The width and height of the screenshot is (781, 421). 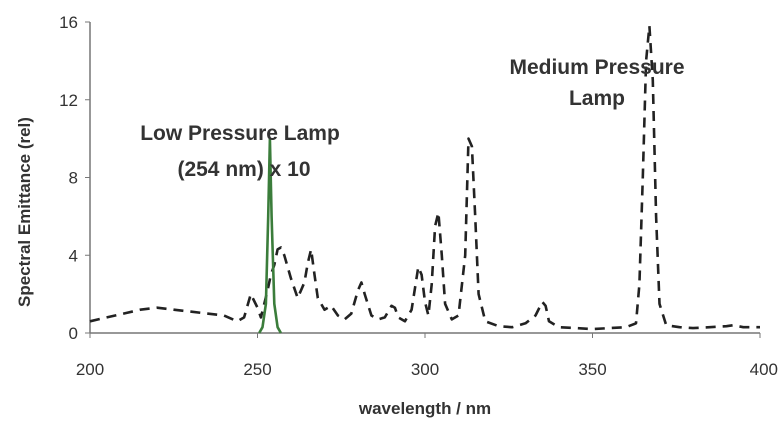 I want to click on x-tick-label: 250, so click(x=257, y=369).